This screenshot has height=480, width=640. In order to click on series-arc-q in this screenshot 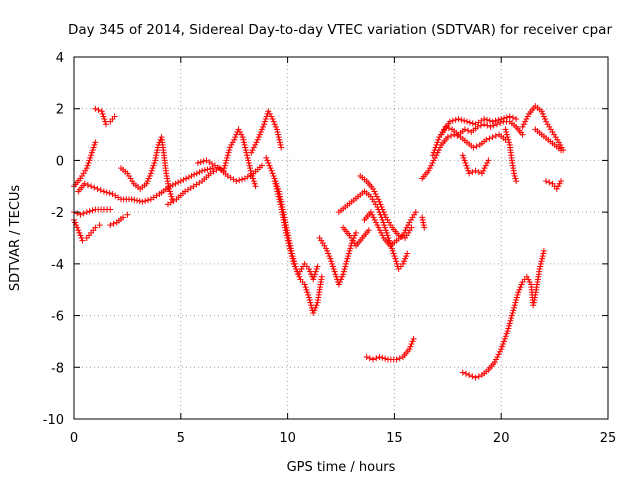, I will do `click(356, 236)`.